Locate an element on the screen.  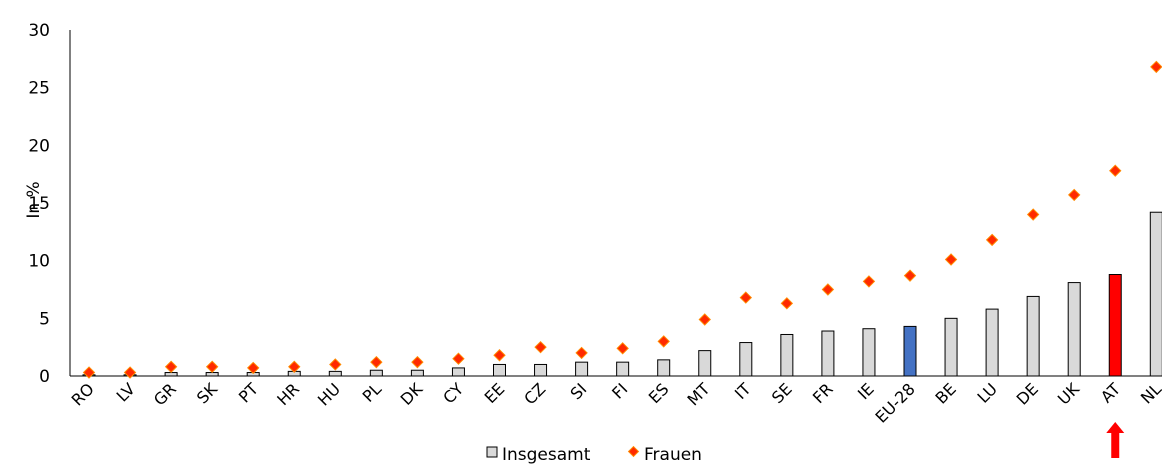
x-tick-label: LV is located at coordinates (126, 392).